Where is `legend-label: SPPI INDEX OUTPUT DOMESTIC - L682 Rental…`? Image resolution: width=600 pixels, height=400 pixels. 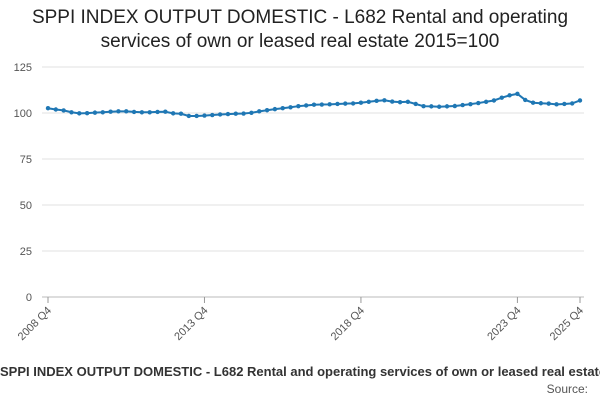 legend-label: SPPI INDEX OUTPUT DOMESTIC - L682 Rental… is located at coordinates (300, 371).